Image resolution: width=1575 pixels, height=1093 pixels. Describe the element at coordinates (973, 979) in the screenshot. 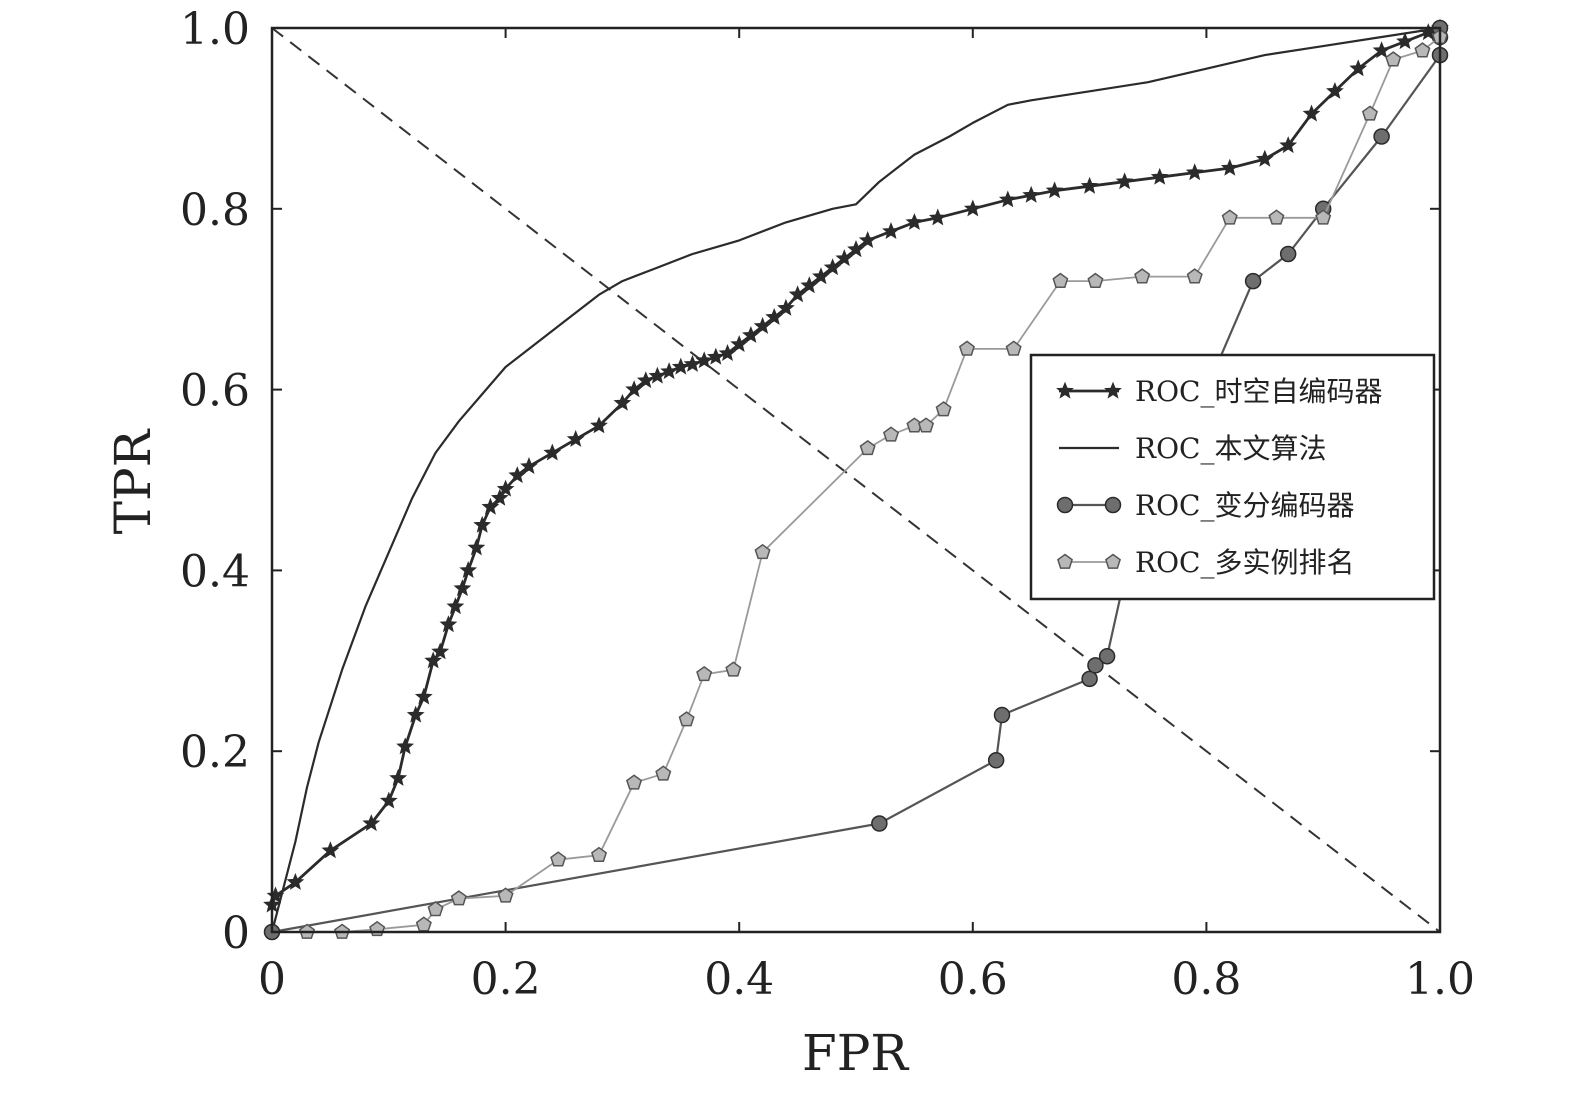

I see `x-tick-label: 0.6` at that location.